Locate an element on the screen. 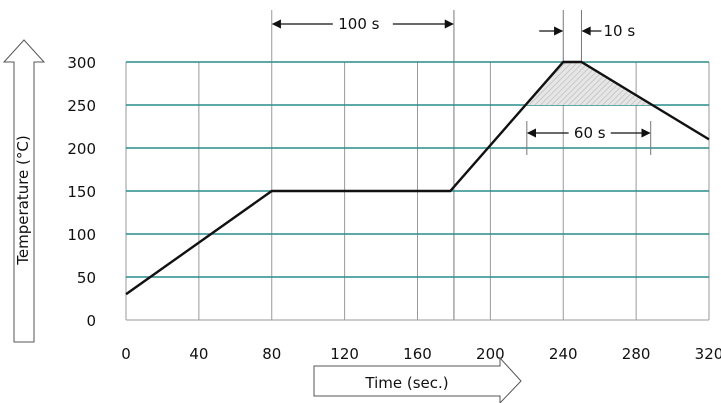 The height and width of the screenshot is (403, 721). y-axis-hollow-arrow is located at coordinates (24, 191).